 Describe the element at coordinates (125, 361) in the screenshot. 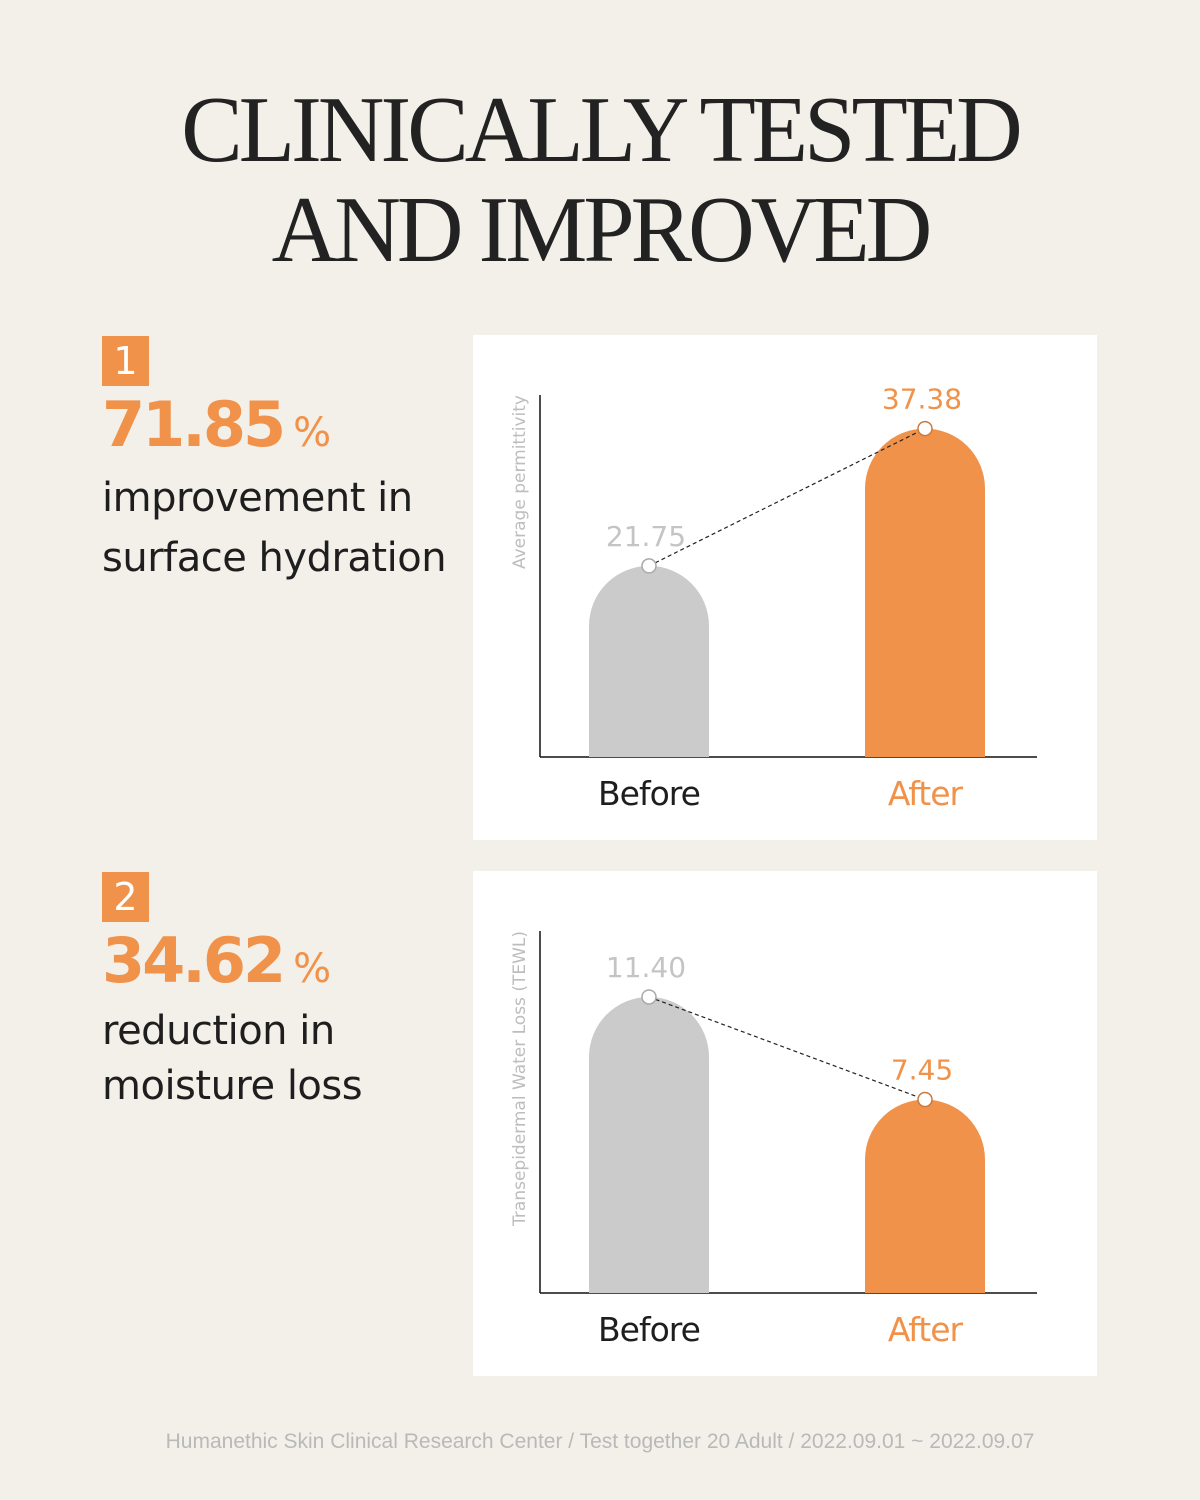

I see `stat-badge: 1` at that location.